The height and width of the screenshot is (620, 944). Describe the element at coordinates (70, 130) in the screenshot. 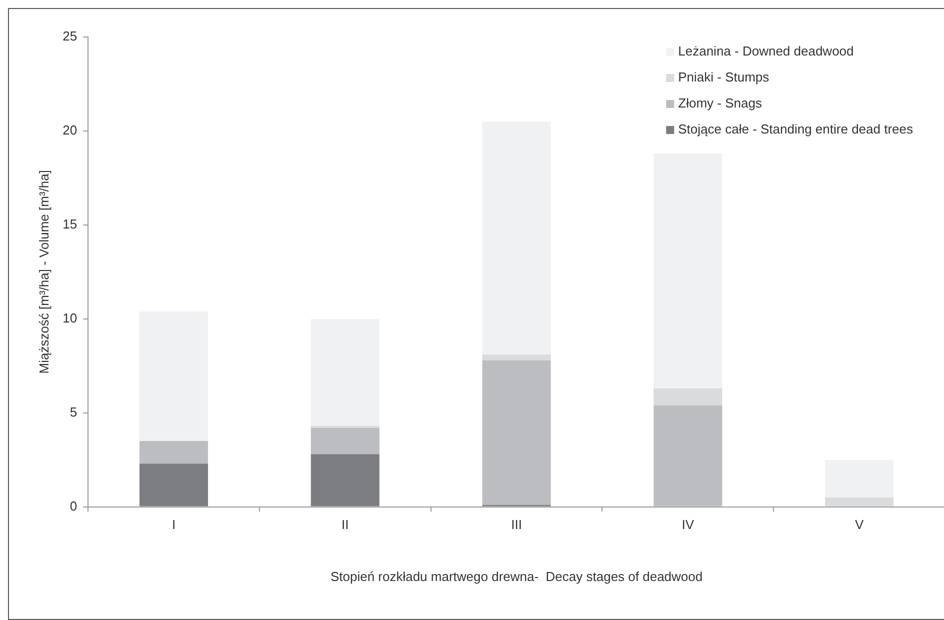

I see `y-tick-label: 20` at that location.